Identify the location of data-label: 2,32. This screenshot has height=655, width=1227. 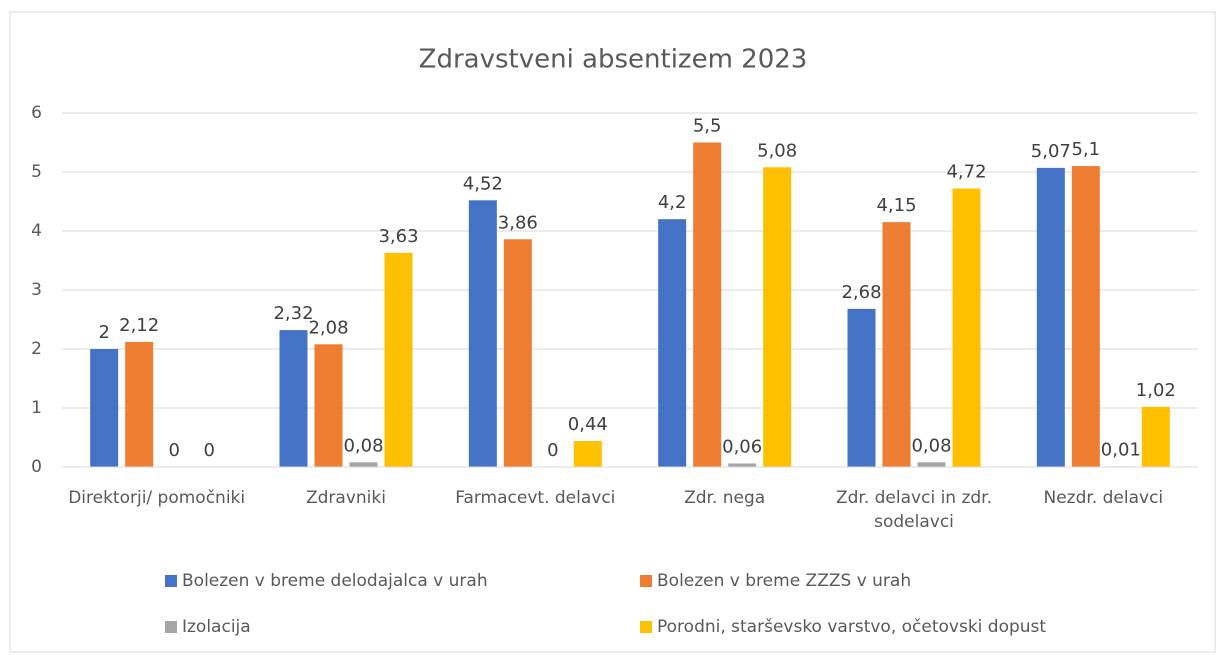
(293, 313).